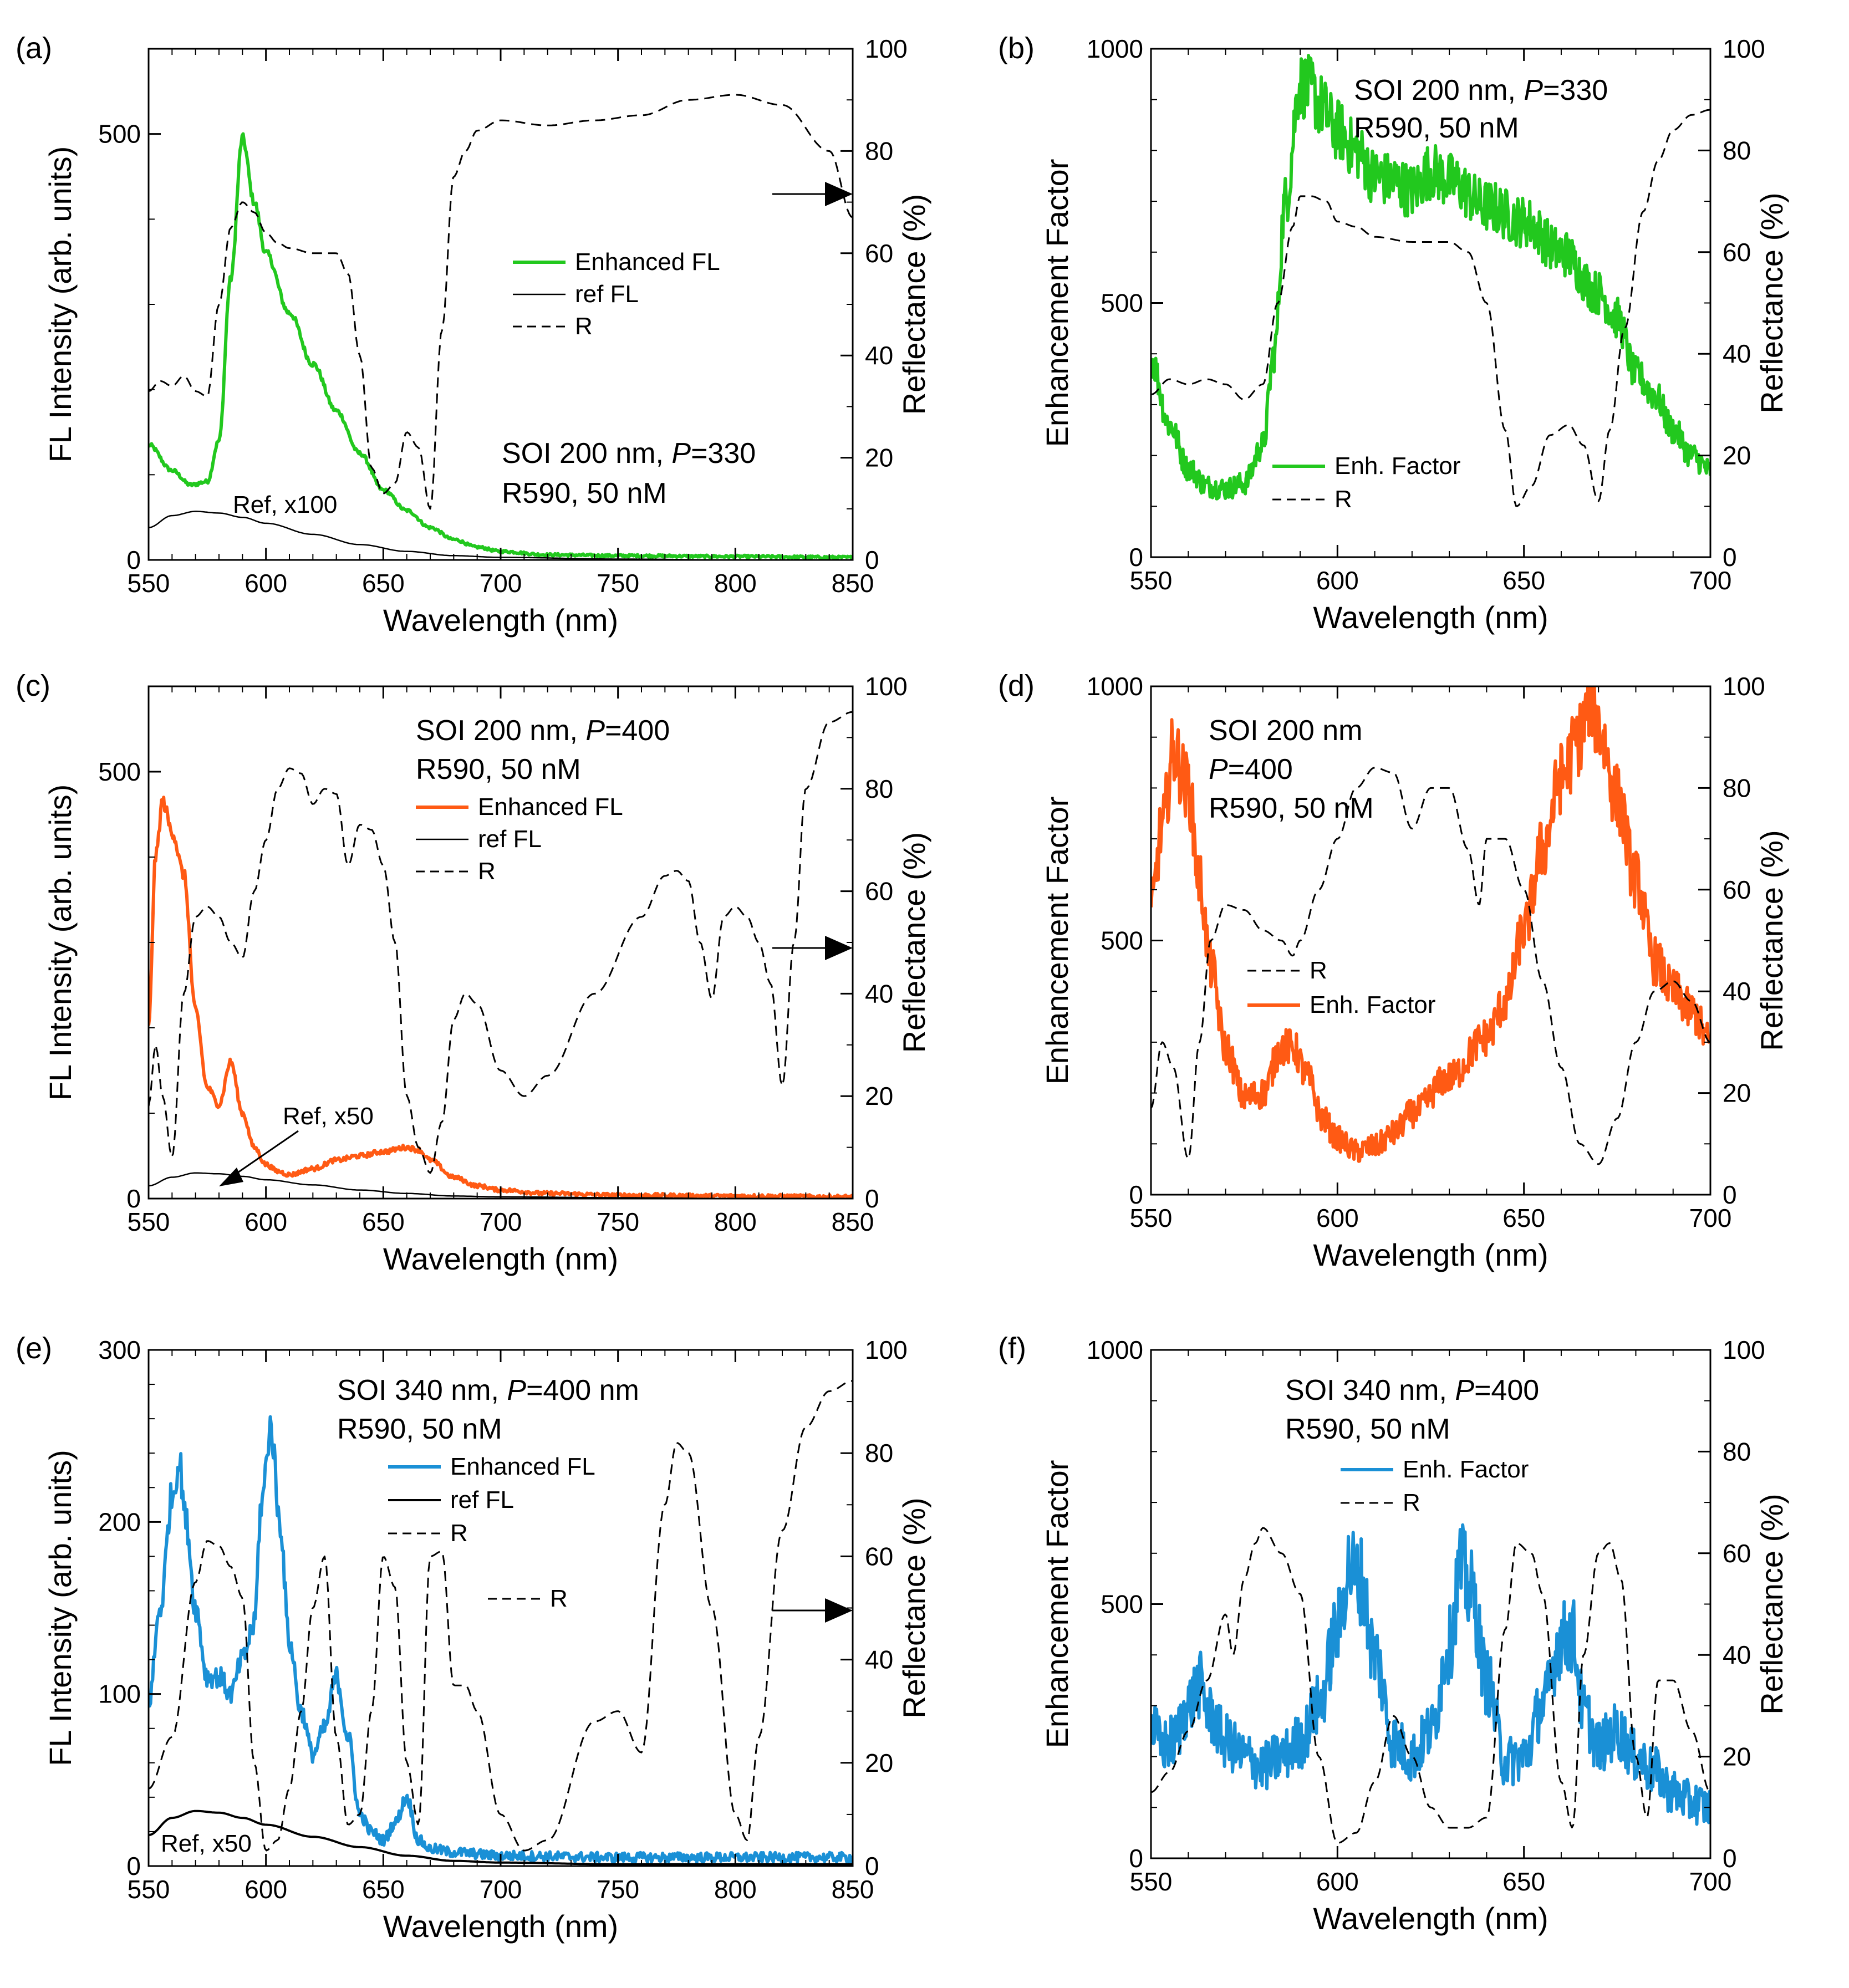 The height and width of the screenshot is (1988, 1849). Describe the element at coordinates (1481, 90) in the screenshot. I see `sample-annotation: SOI 200 nm, P=330` at that location.